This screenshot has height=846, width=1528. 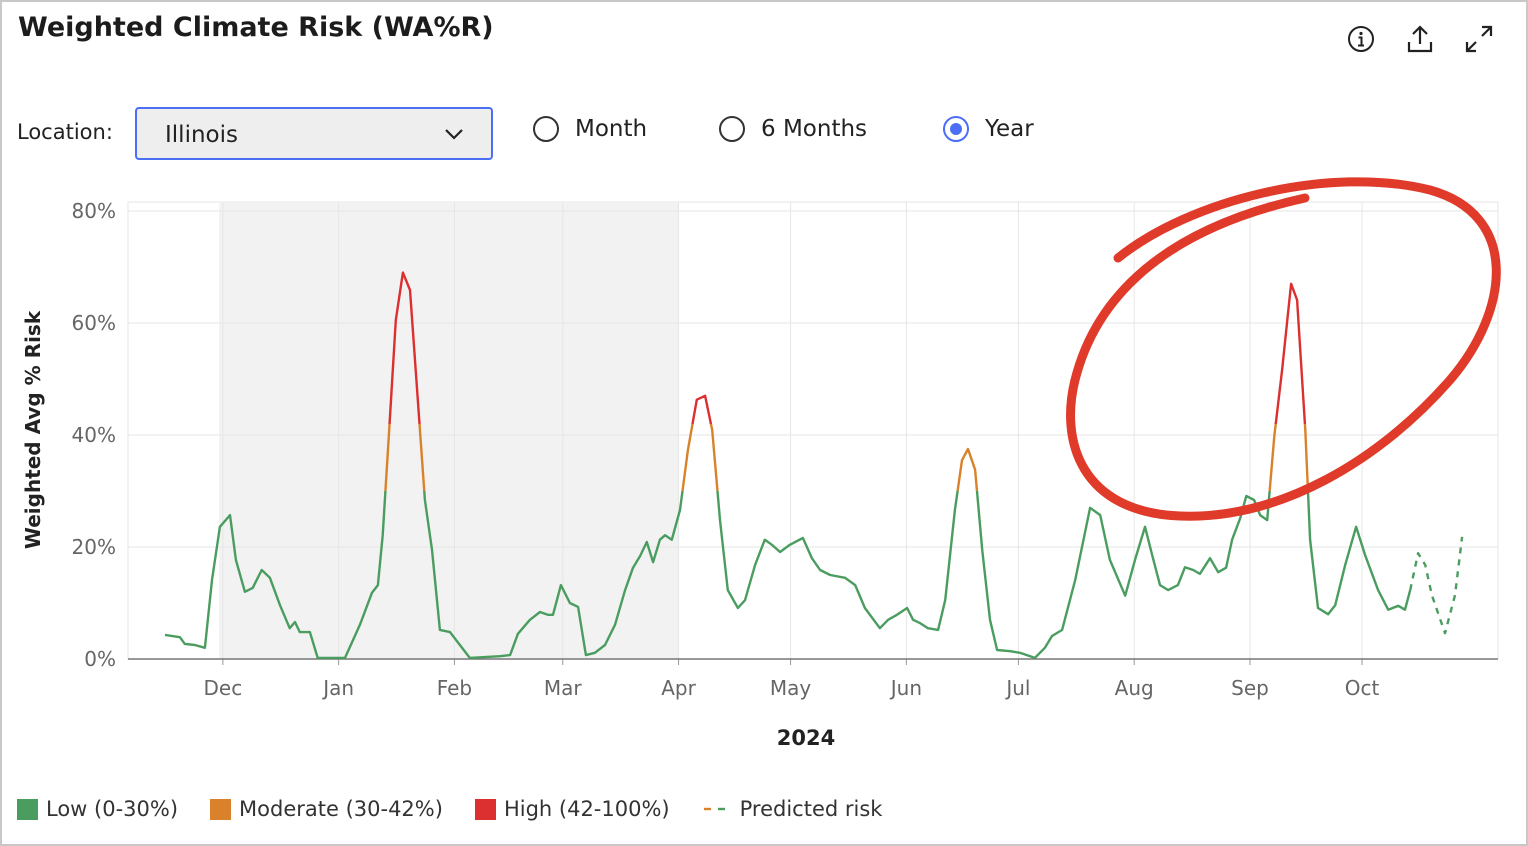 I want to click on legend-label: Moderate (30-42%), so click(x=341, y=809).